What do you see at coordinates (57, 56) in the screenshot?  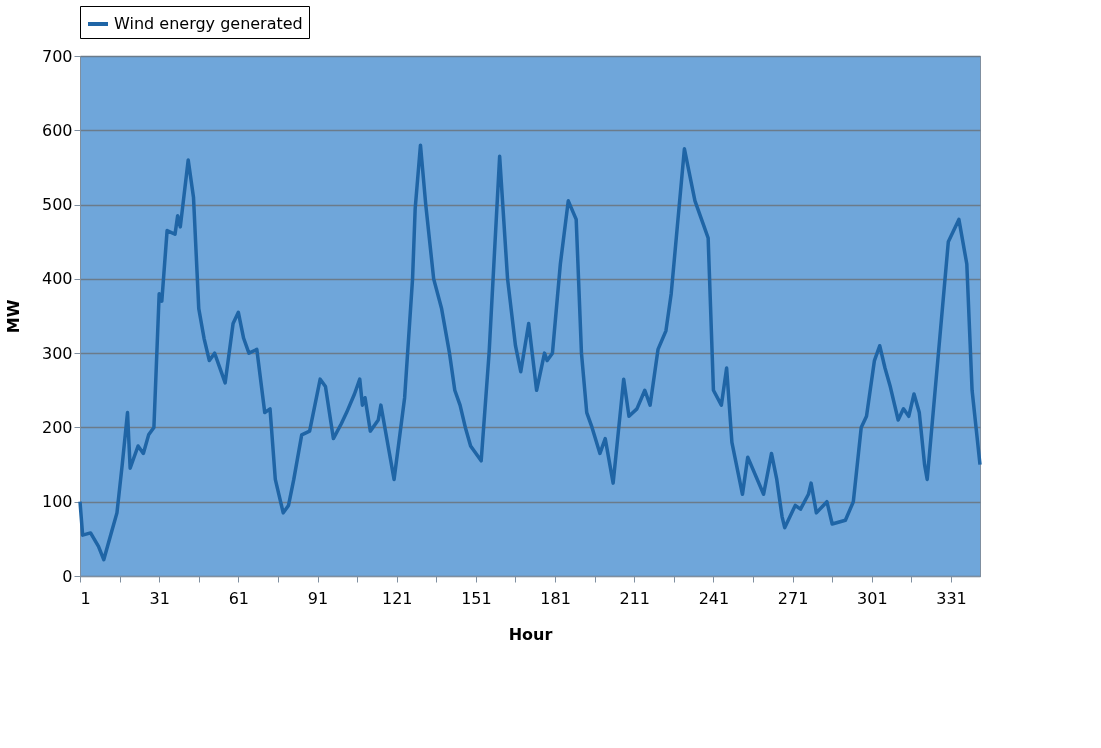 I see `y-tick-label: 700` at bounding box center [57, 56].